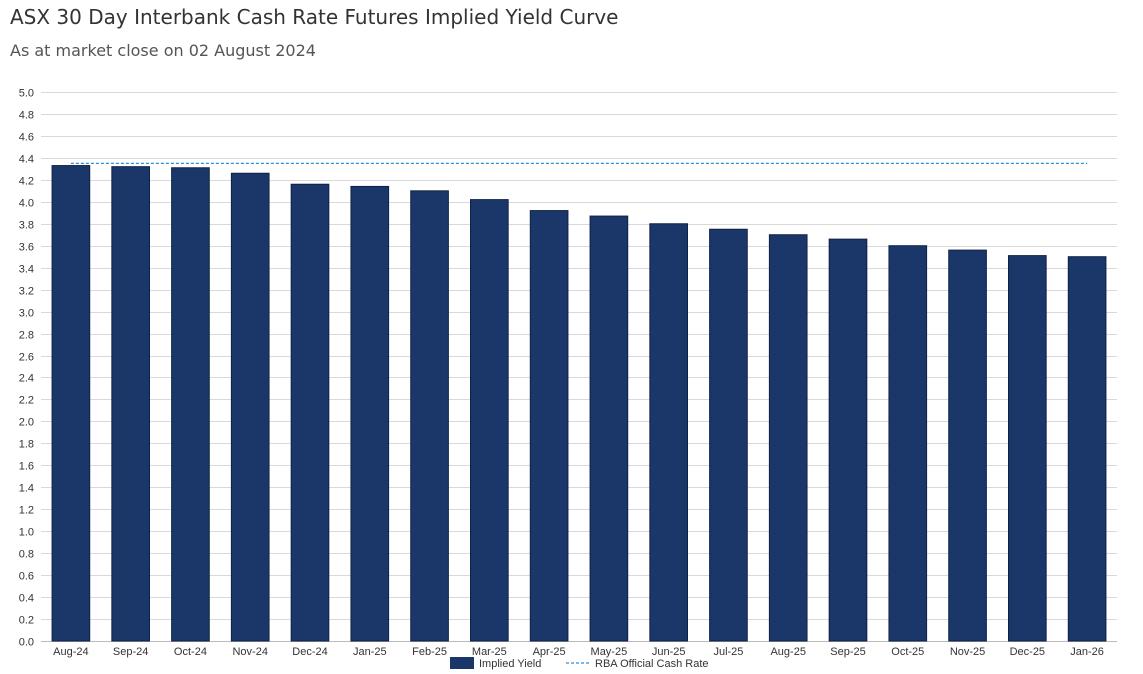 Image resolution: width=1143 pixels, height=674 pixels. I want to click on x-tick-label: Dec-25, so click(1027, 652).